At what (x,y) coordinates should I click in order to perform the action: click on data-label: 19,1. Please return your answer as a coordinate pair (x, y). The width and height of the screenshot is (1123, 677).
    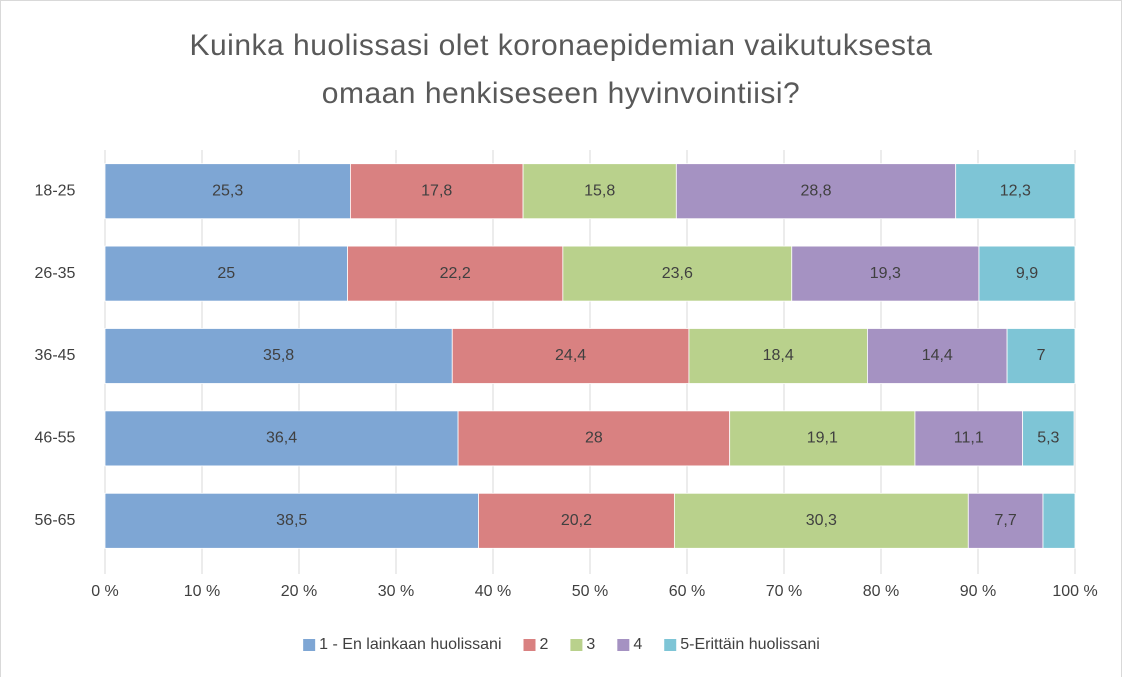
    Looking at the image, I should click on (822, 438).